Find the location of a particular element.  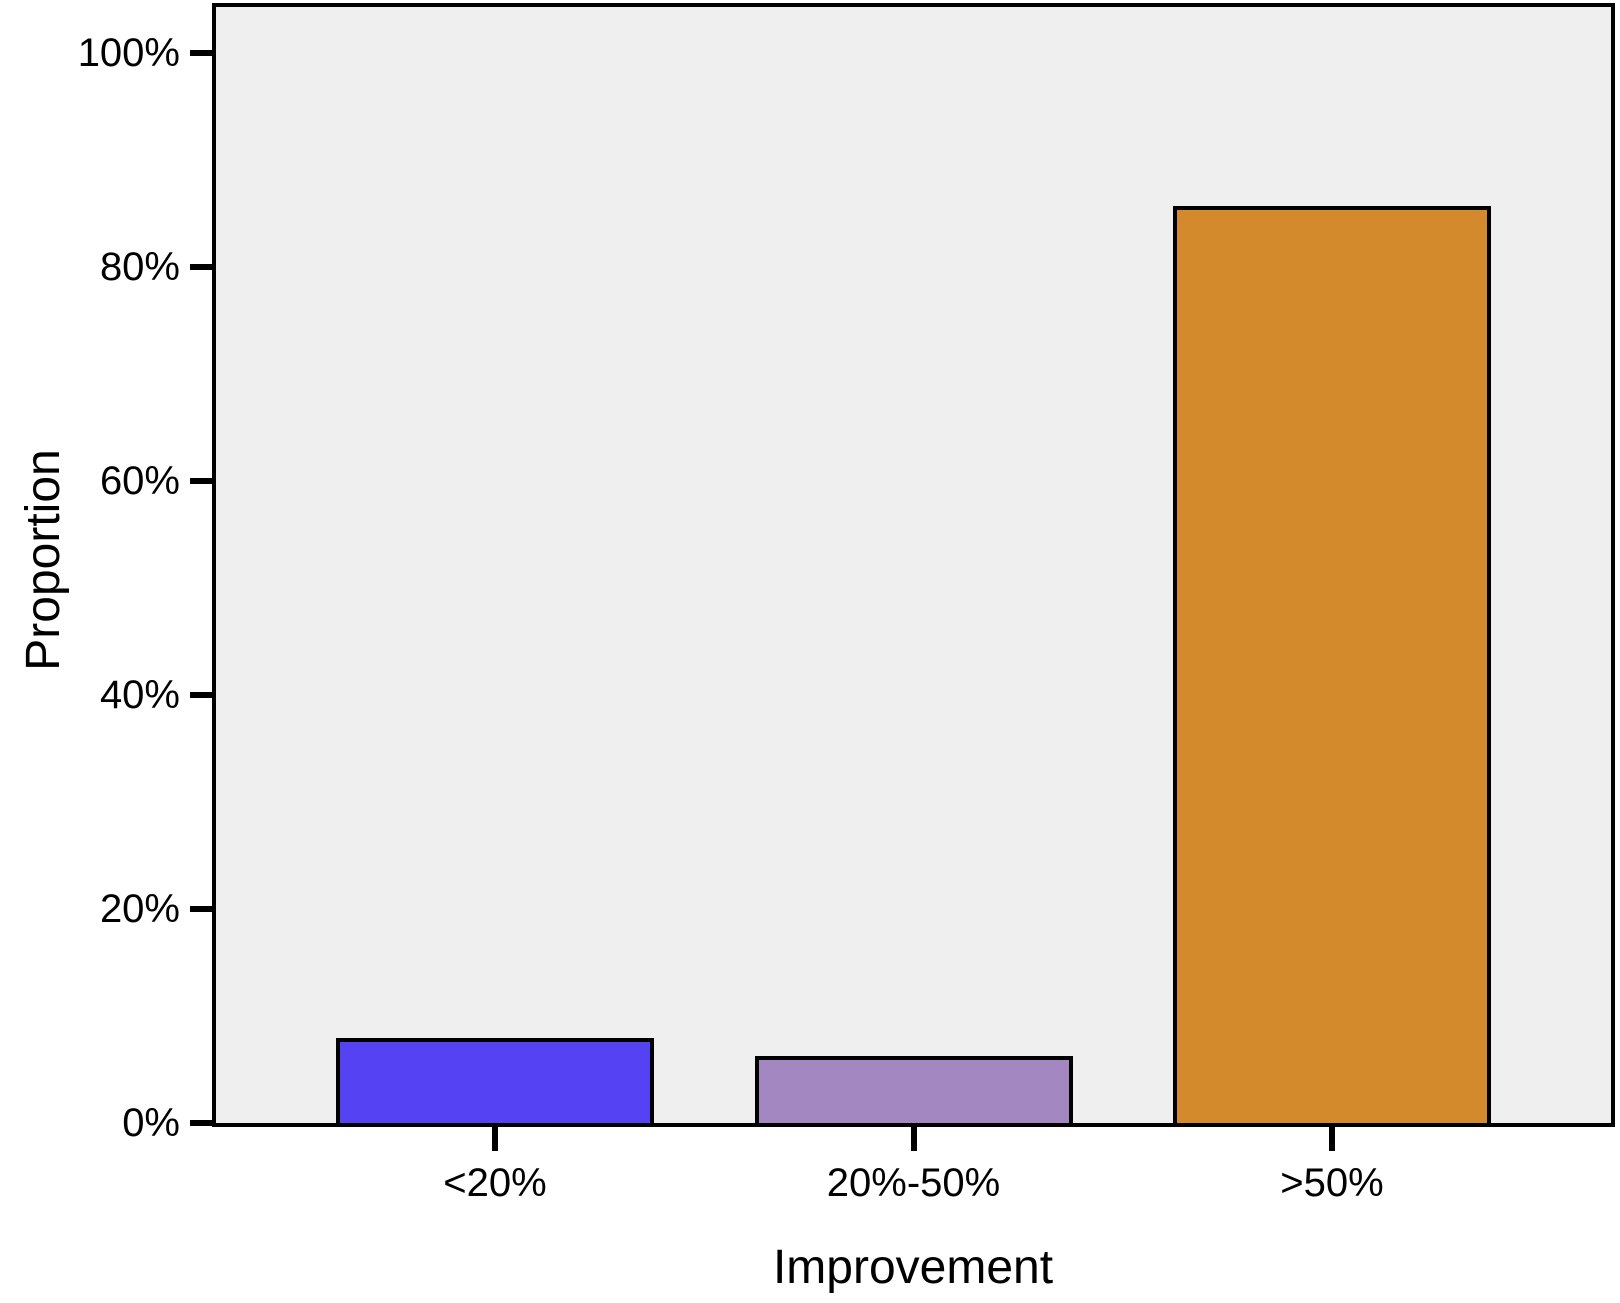

x-category-label: <20% is located at coordinates (495, 1183).